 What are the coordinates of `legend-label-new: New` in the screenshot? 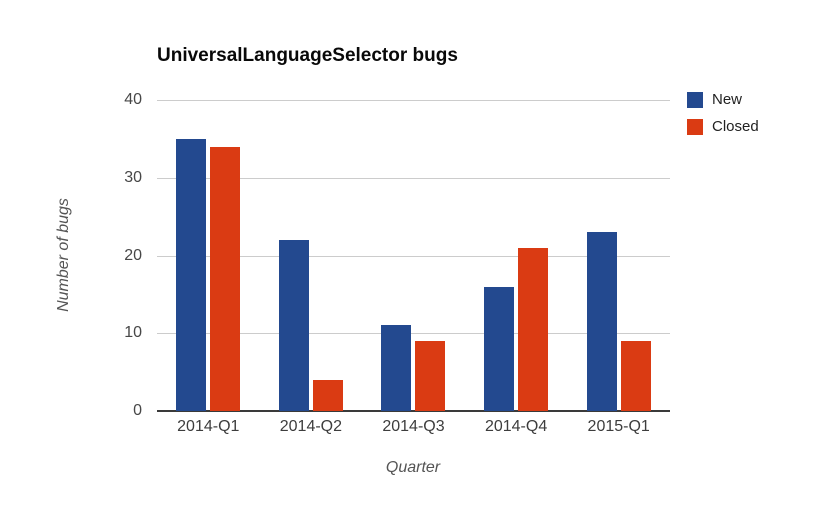 It's located at (727, 99).